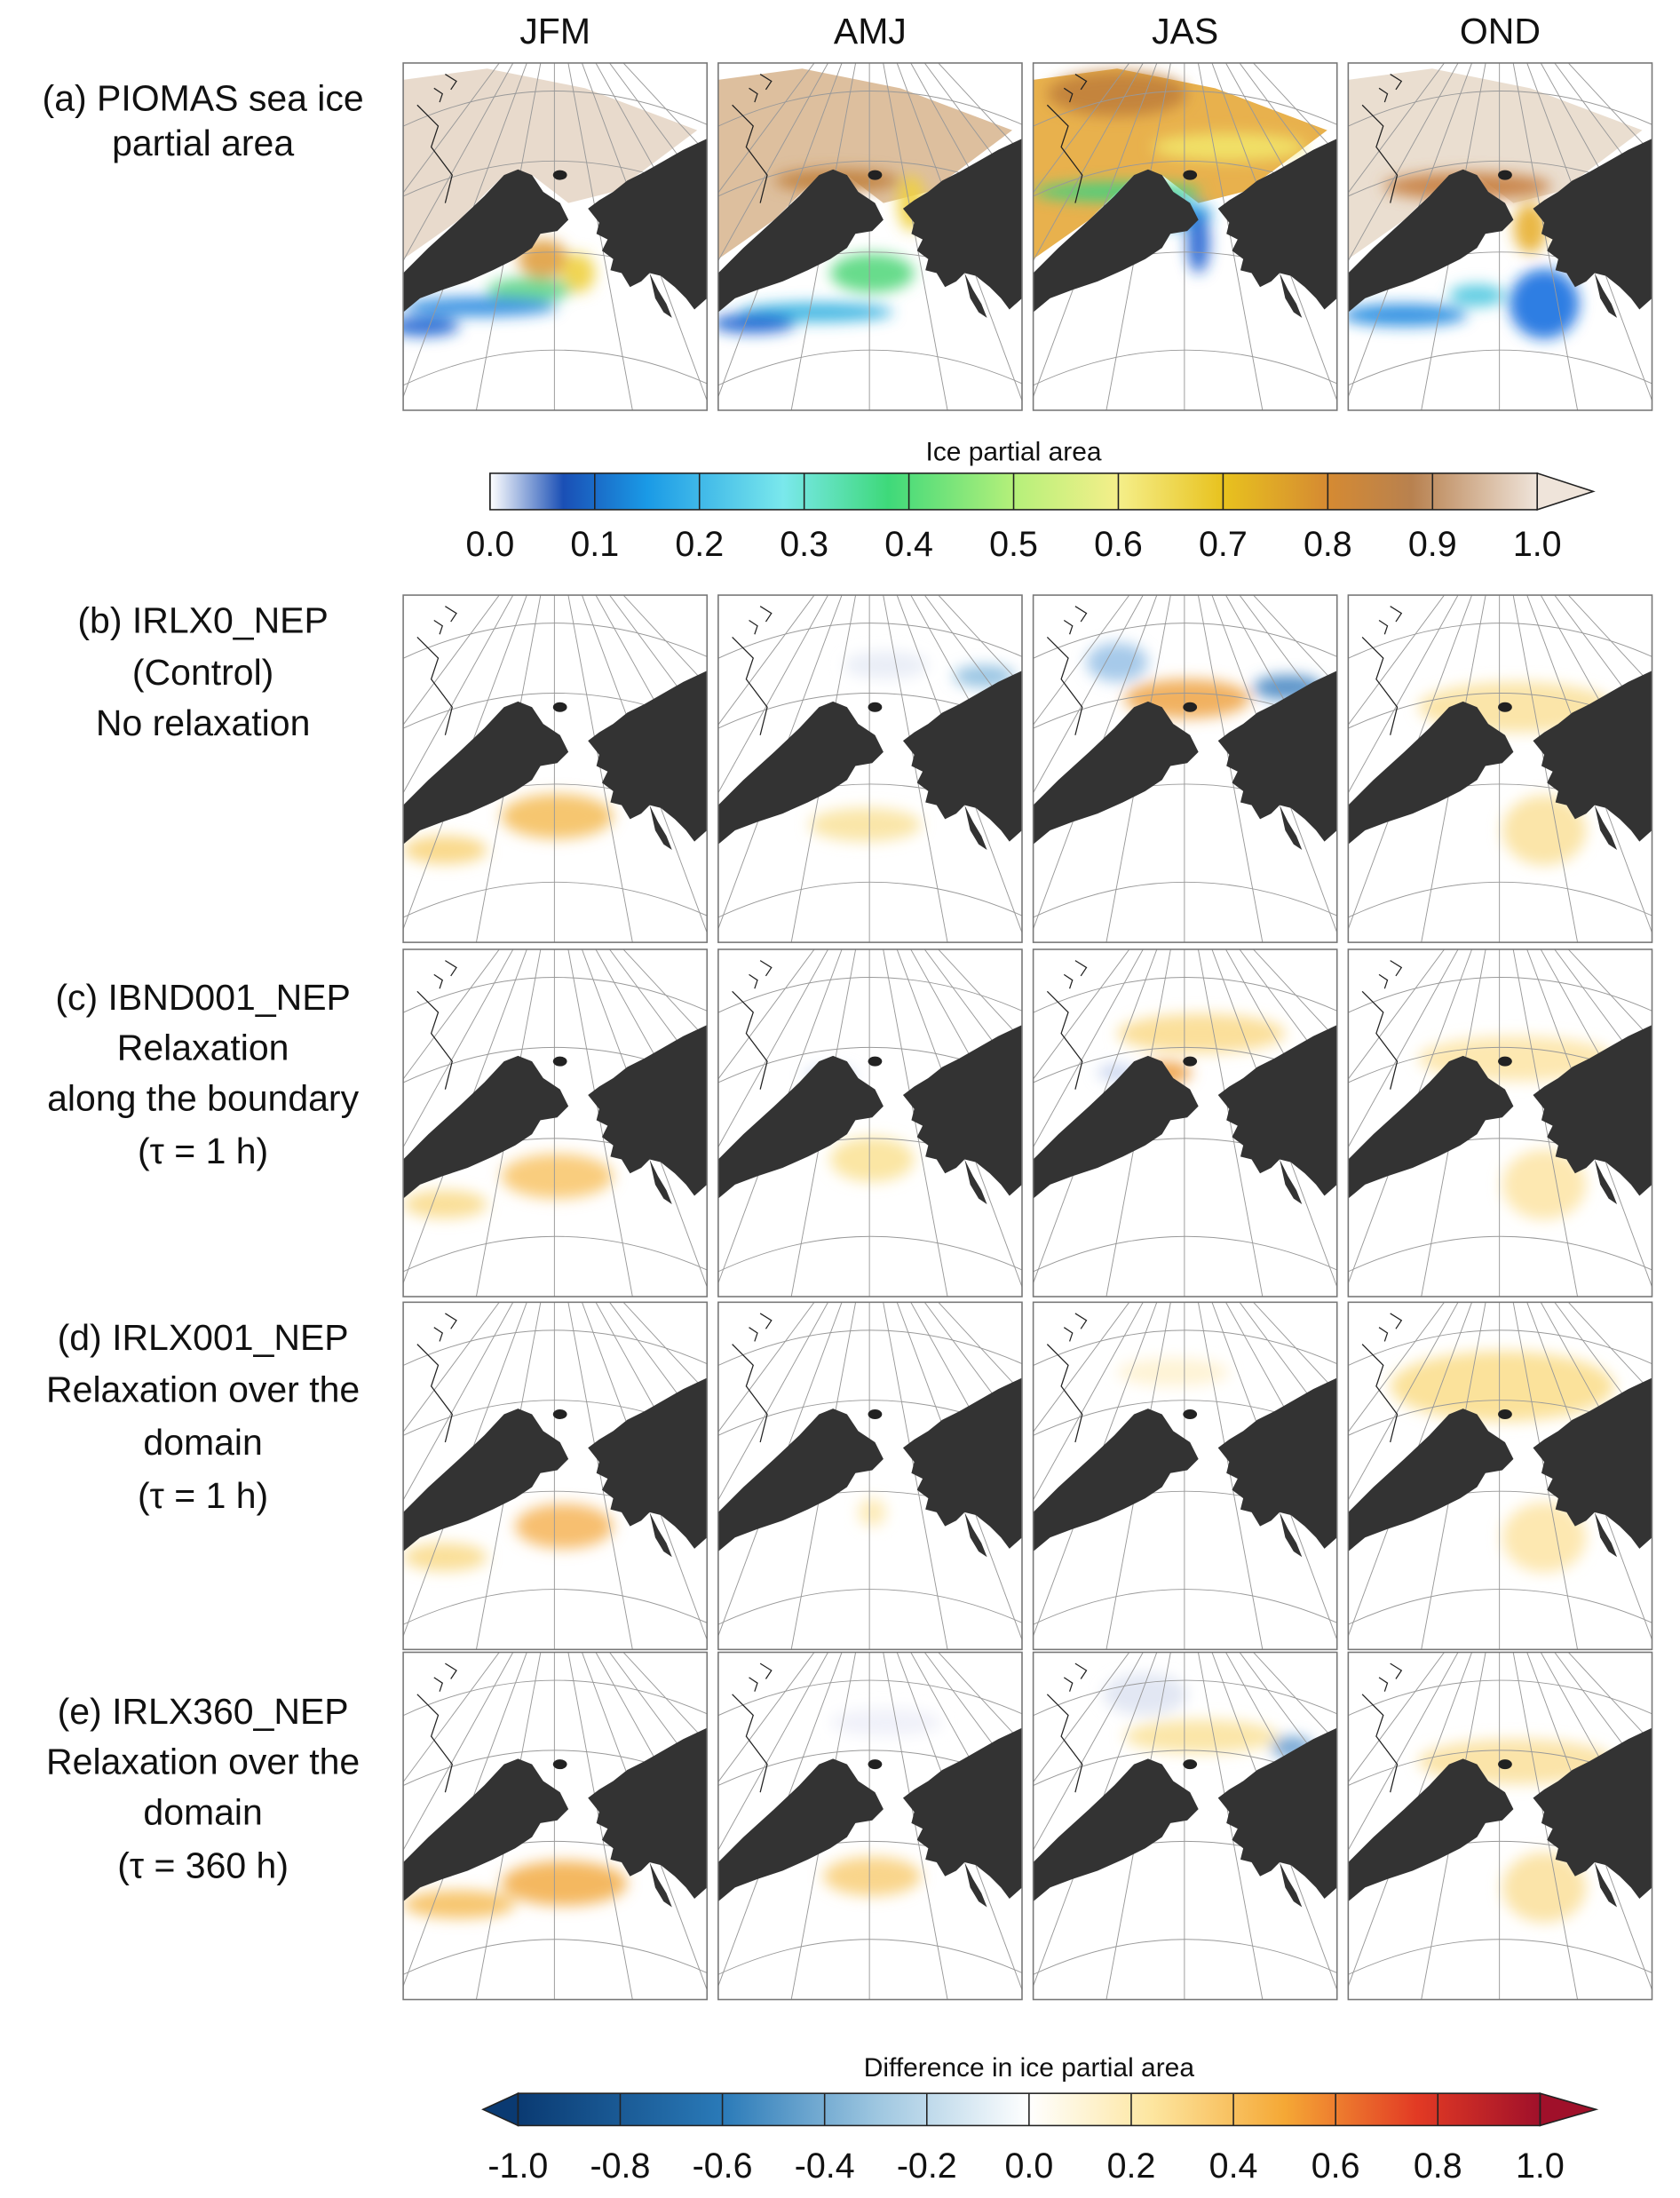  Describe the element at coordinates (203, 98) in the screenshot. I see `row-label: (a) PIOMAS sea ice` at that location.